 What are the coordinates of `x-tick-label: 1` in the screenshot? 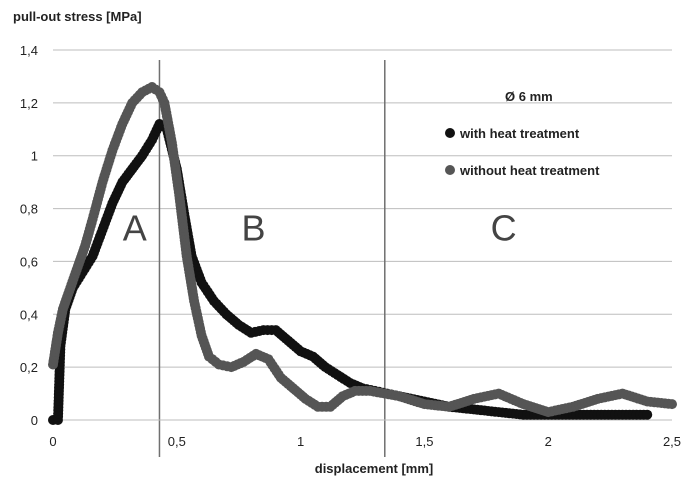 It's located at (300, 441).